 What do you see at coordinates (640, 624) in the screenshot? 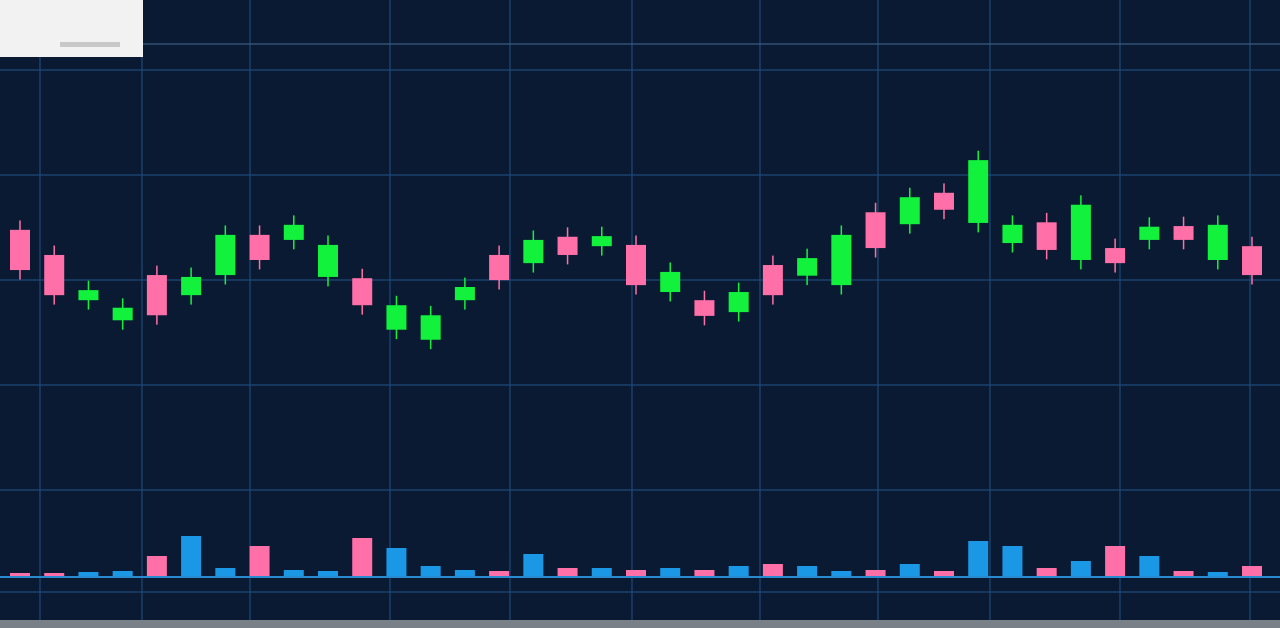
I see `bottom-bar` at bounding box center [640, 624].